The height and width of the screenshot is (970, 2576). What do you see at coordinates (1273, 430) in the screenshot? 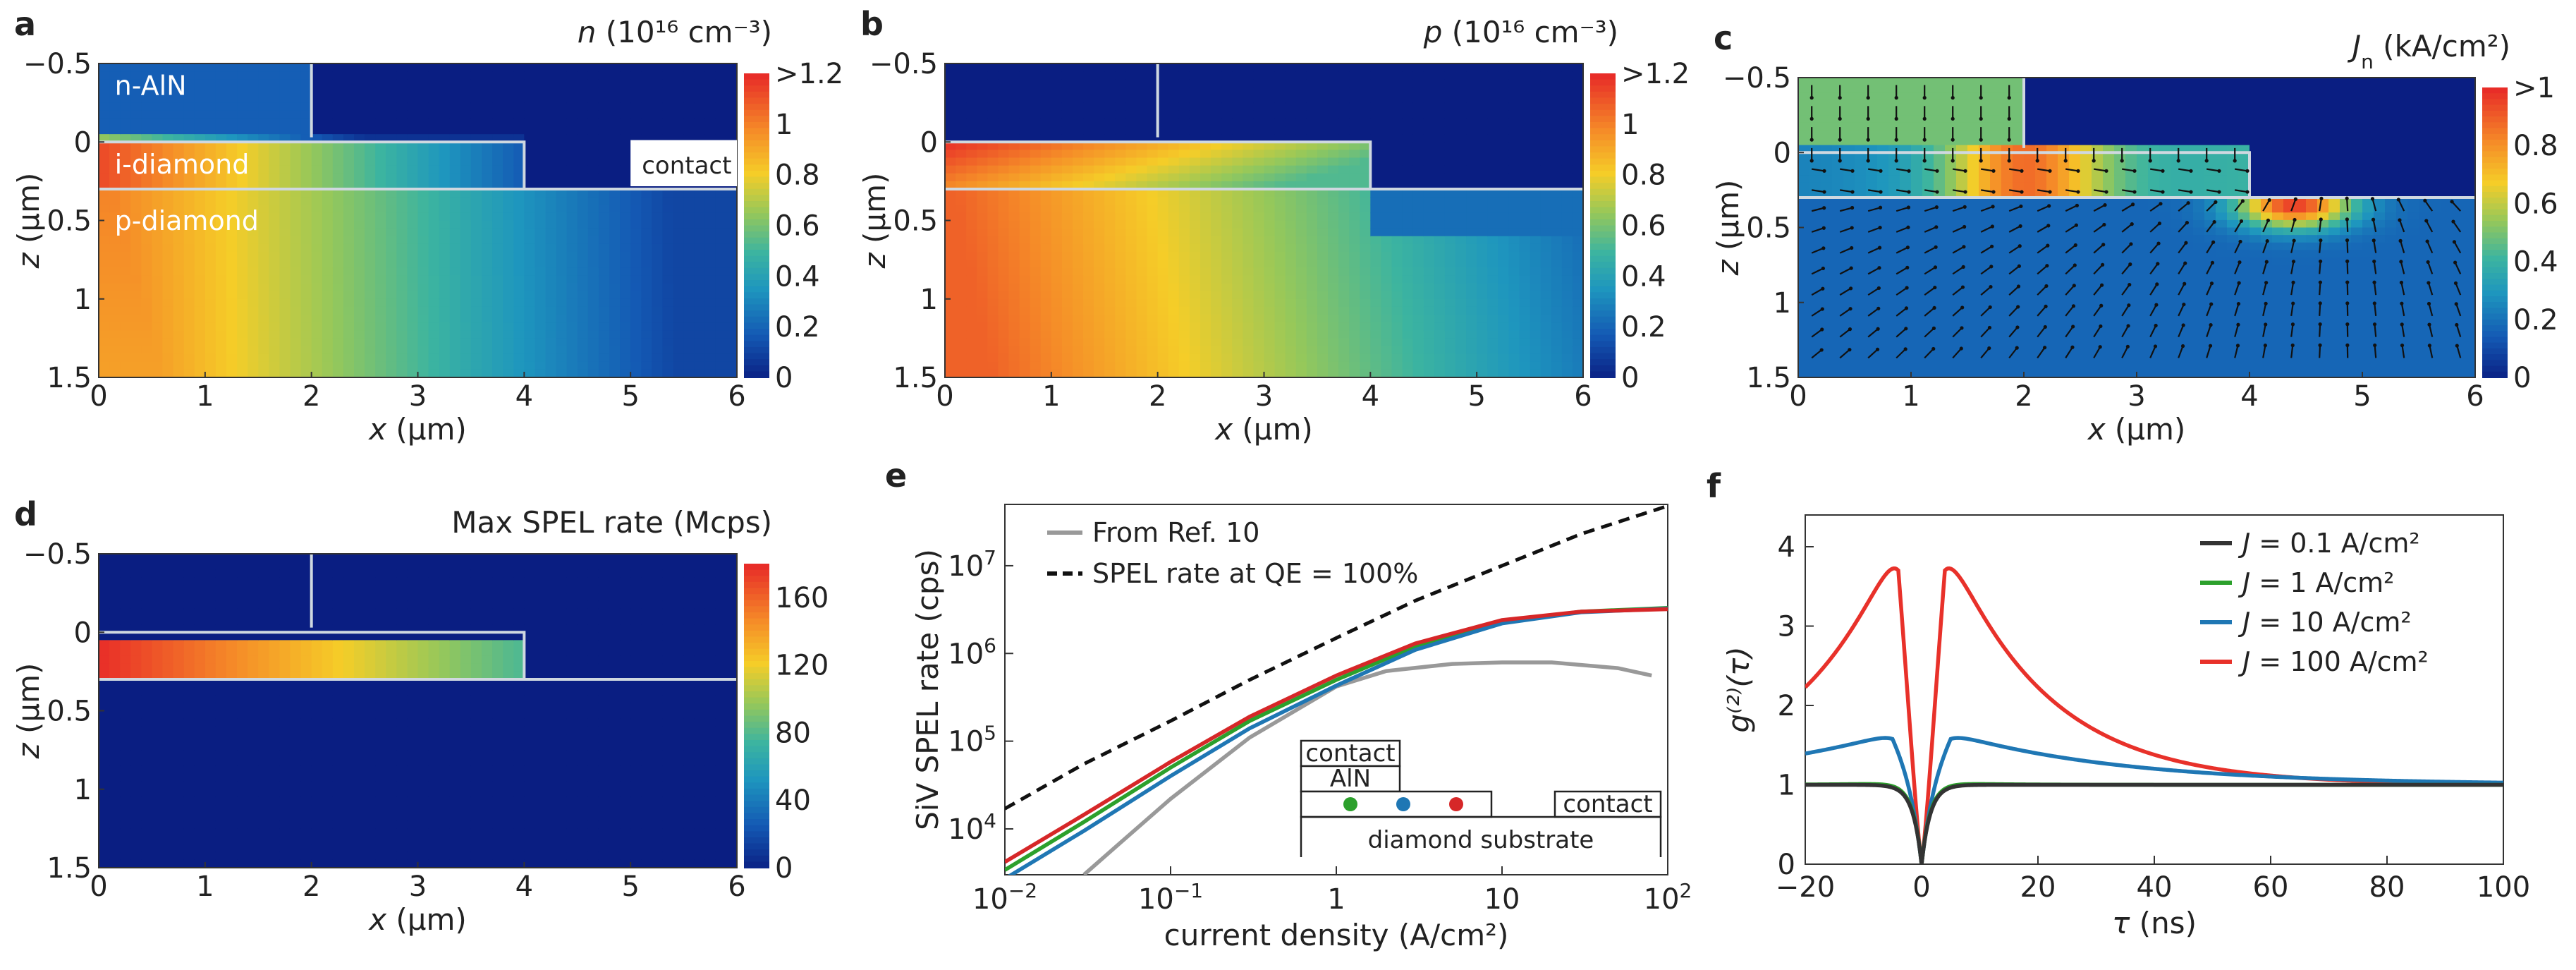
I see `label-part: (μm)` at bounding box center [1273, 430].